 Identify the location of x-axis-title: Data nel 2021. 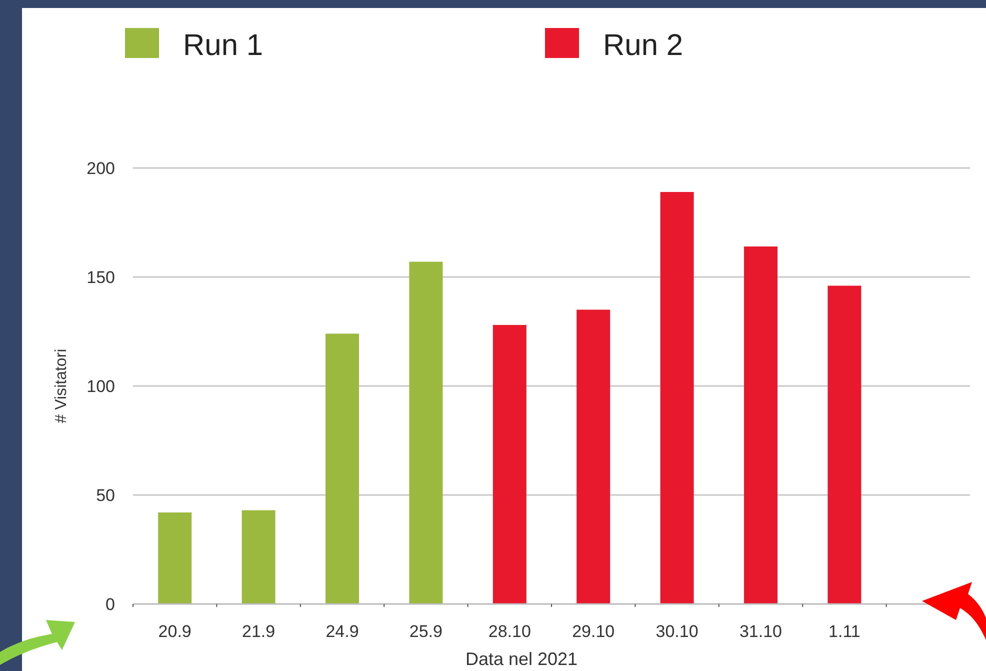
(521, 659).